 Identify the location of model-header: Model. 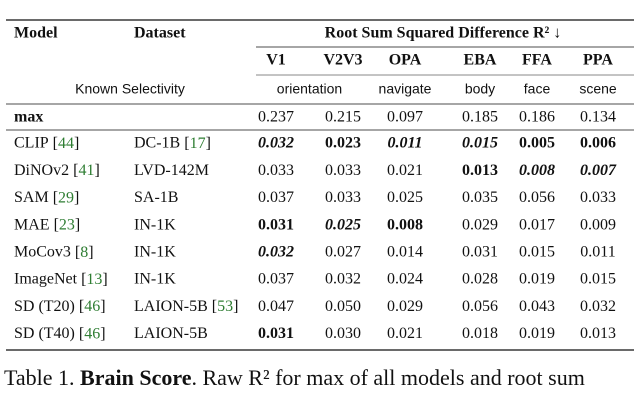
(36, 33).